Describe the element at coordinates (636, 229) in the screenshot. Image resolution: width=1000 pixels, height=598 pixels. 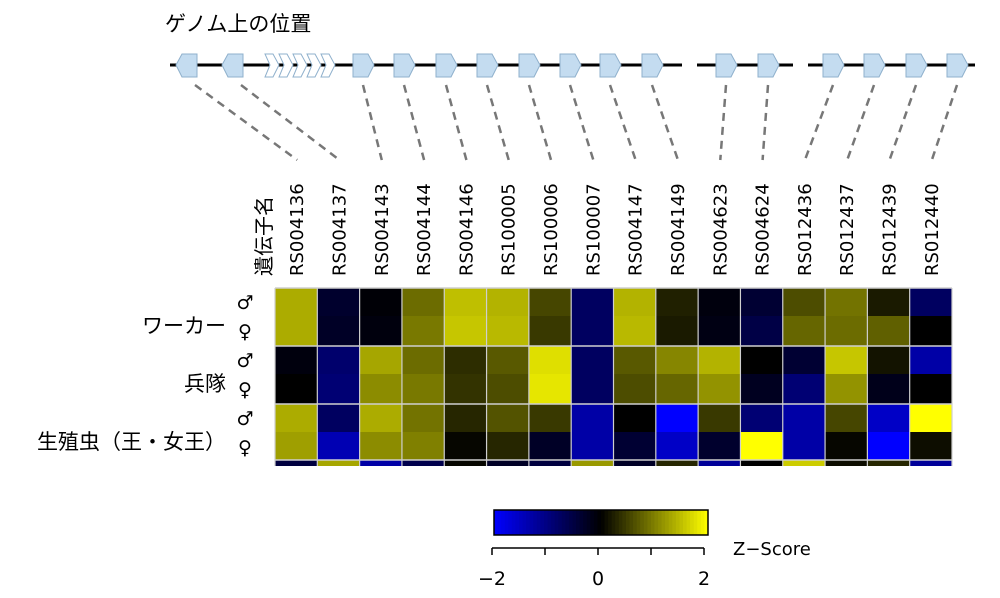
I see `gene-label: RS004147` at that location.